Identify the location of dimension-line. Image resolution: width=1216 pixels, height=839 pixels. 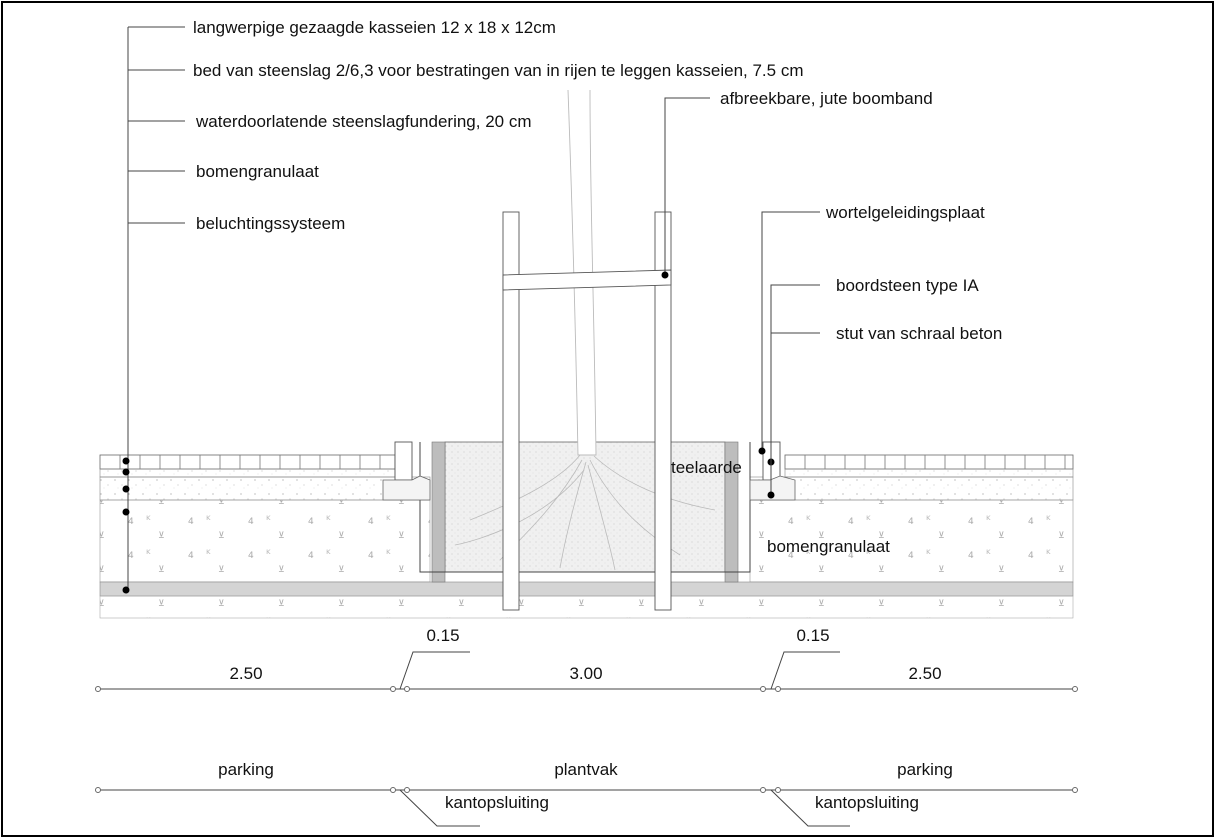
(586, 671).